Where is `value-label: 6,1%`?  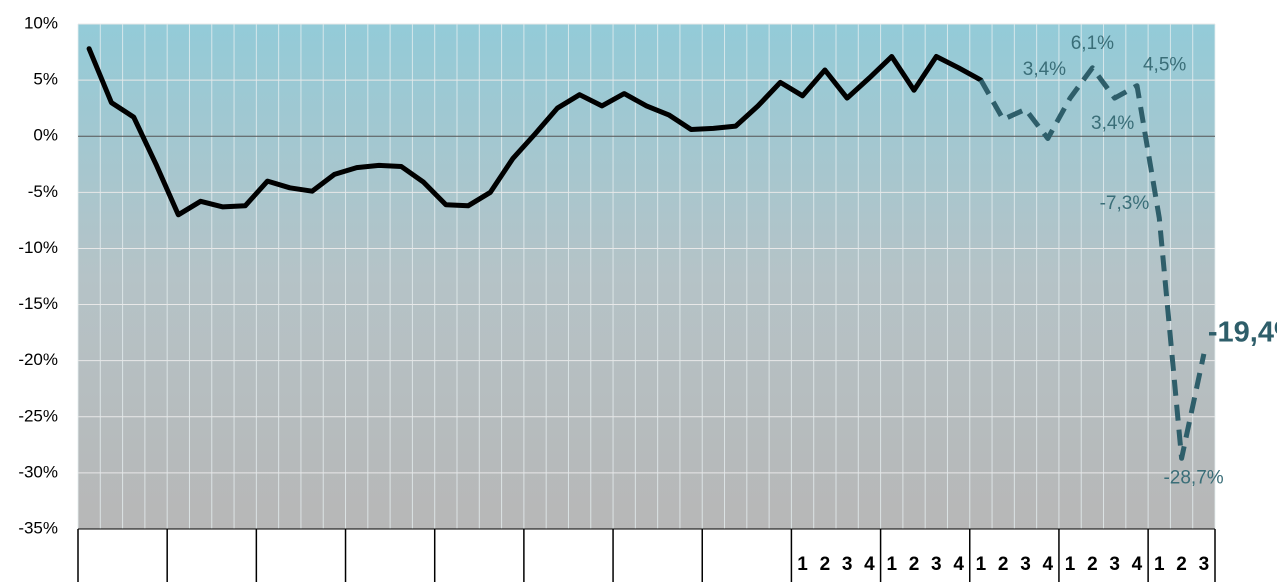
value-label: 6,1% is located at coordinates (1092, 43).